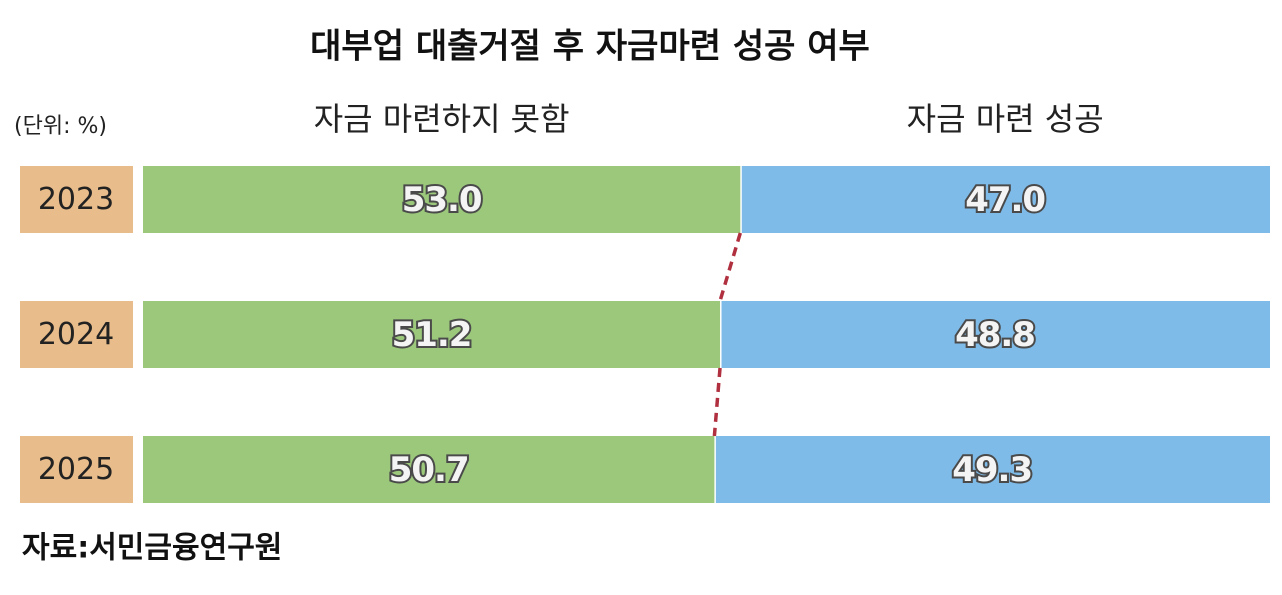  I want to click on unit-label: (단위: %), so click(60, 126).